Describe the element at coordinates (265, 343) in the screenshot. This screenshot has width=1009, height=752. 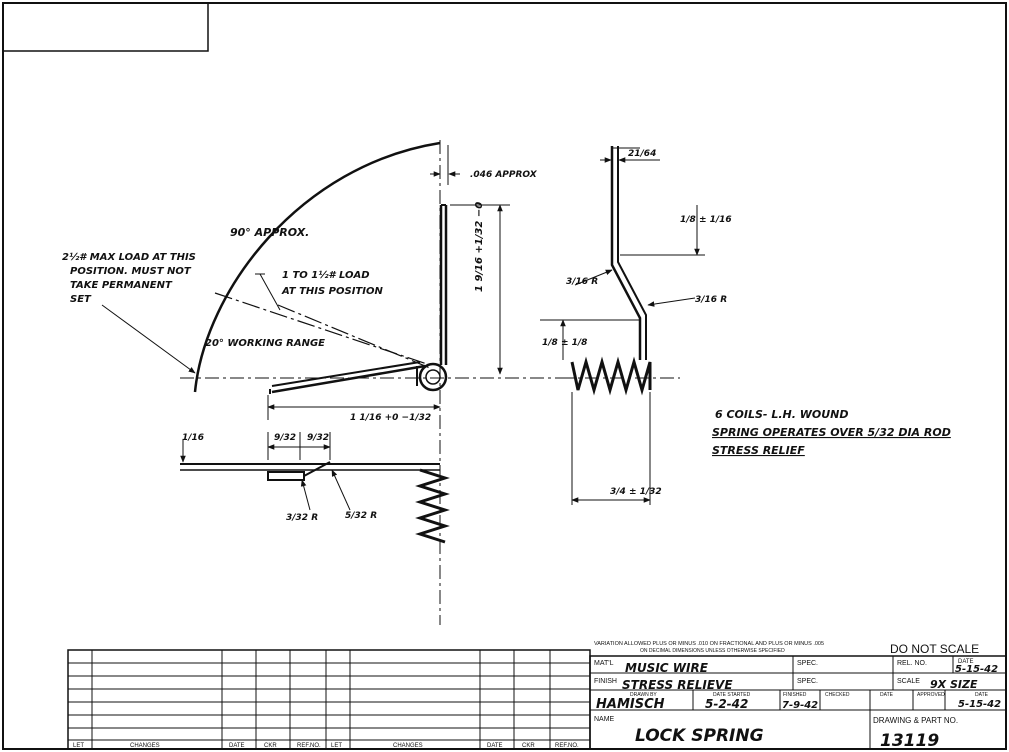
I see `working-range-label: 20° WORKING RANGE` at that location.